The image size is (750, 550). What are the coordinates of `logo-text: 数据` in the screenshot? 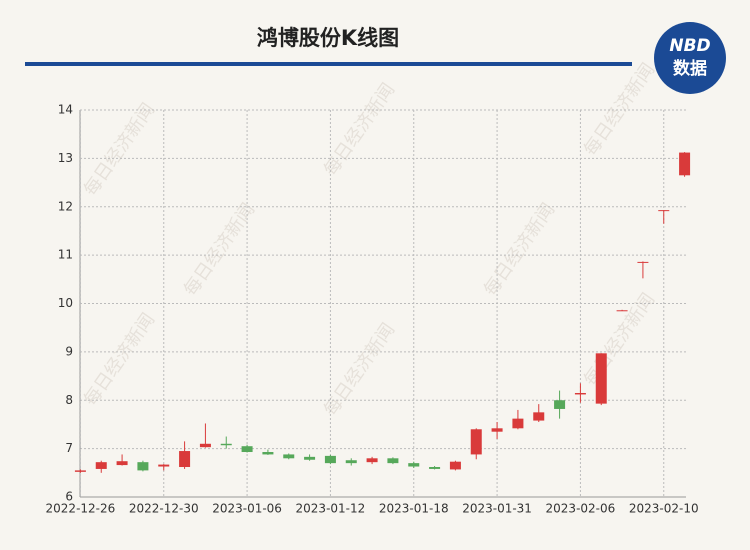 It's located at (690, 68).